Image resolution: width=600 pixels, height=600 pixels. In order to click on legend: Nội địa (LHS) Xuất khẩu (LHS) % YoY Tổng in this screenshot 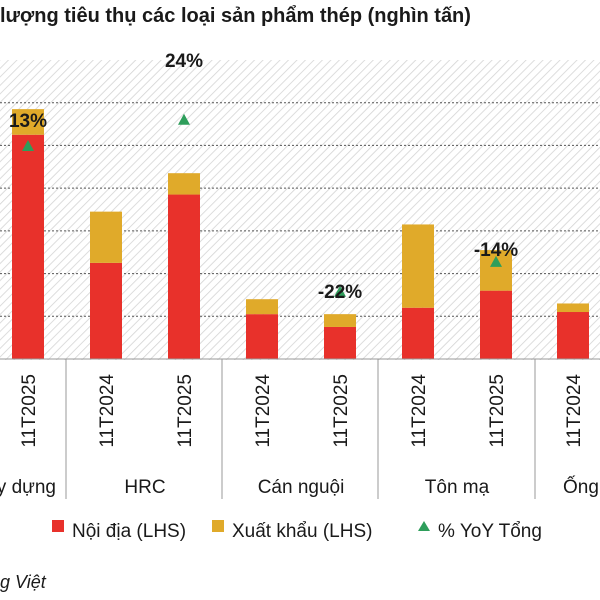, I will do `click(297, 531)`.